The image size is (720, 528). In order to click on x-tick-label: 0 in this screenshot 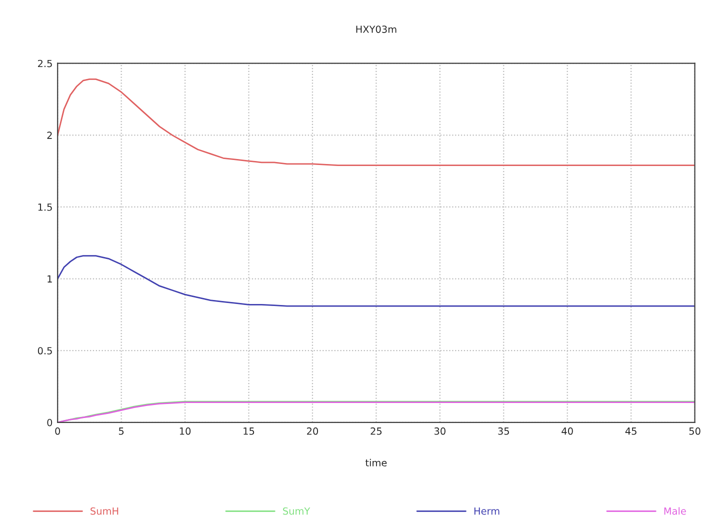, I will do `click(57, 431)`.